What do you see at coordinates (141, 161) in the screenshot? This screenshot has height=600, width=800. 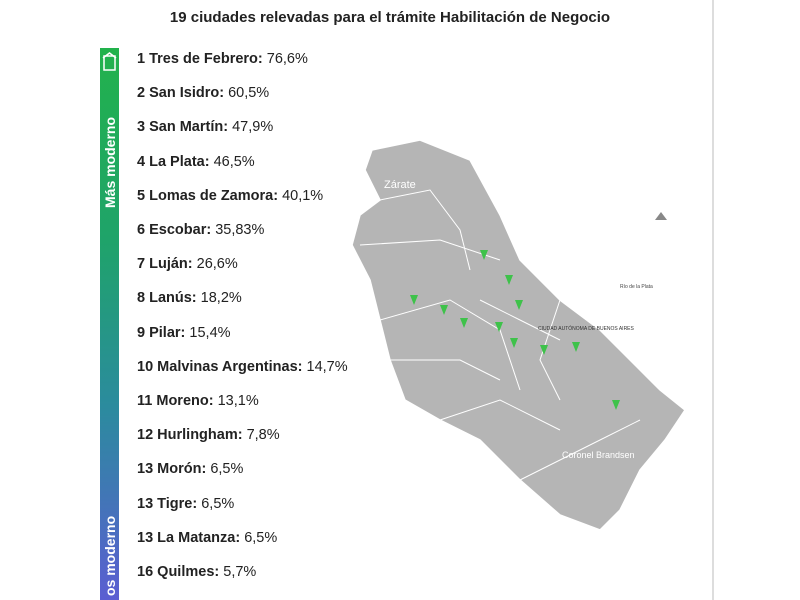 I see `rank: 4` at bounding box center [141, 161].